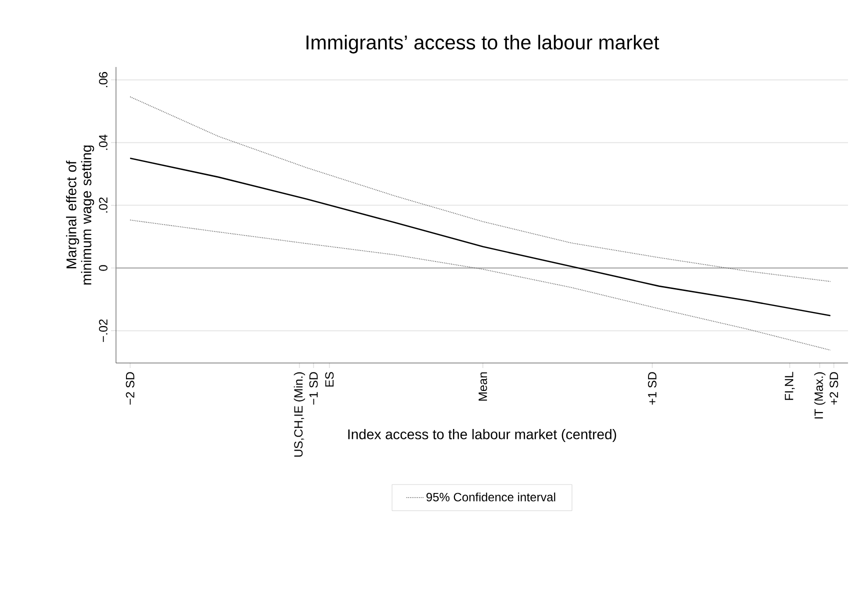 This screenshot has height=603, width=852. What do you see at coordinates (834, 388) in the screenshot?
I see `x-tick-label: +2 SD` at bounding box center [834, 388].